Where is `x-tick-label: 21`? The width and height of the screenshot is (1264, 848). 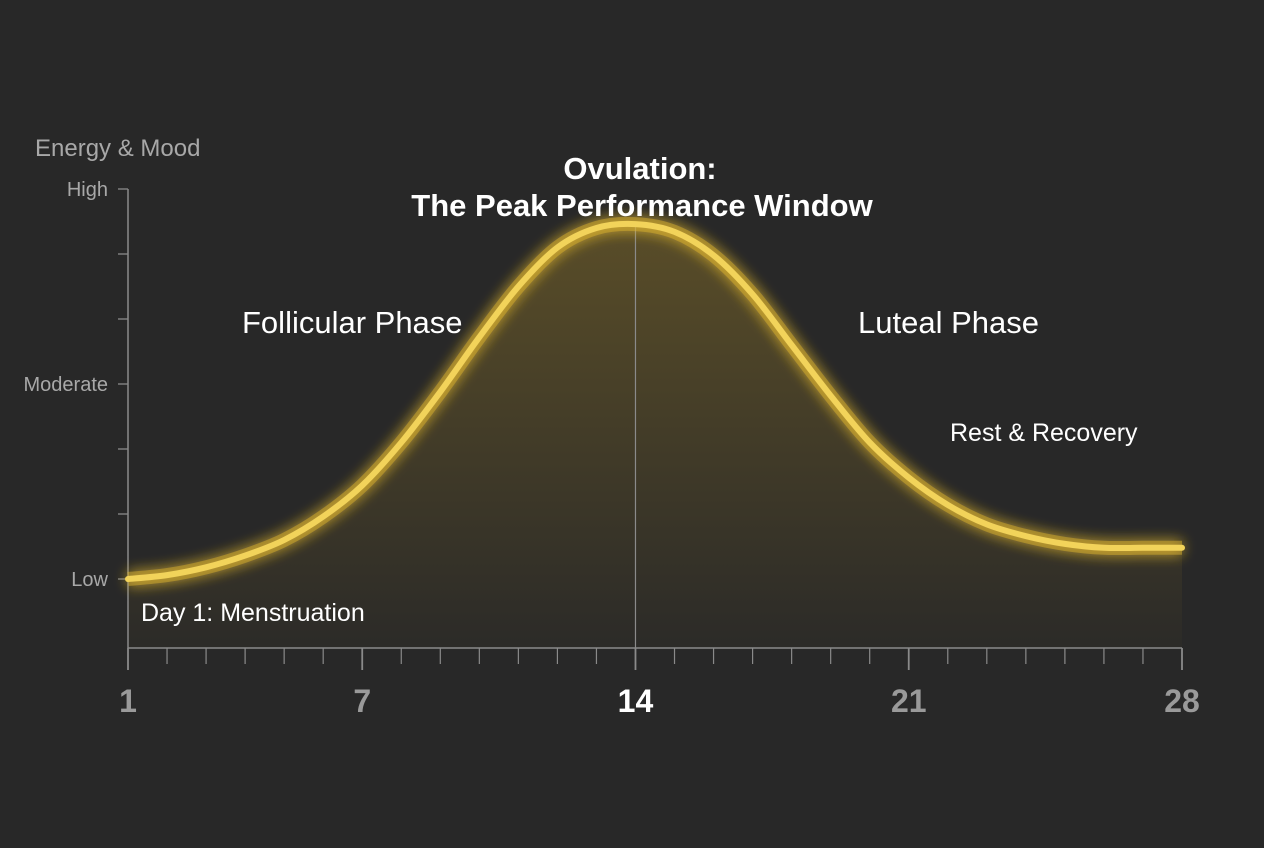
x-tick-label: 21 is located at coordinates (909, 701).